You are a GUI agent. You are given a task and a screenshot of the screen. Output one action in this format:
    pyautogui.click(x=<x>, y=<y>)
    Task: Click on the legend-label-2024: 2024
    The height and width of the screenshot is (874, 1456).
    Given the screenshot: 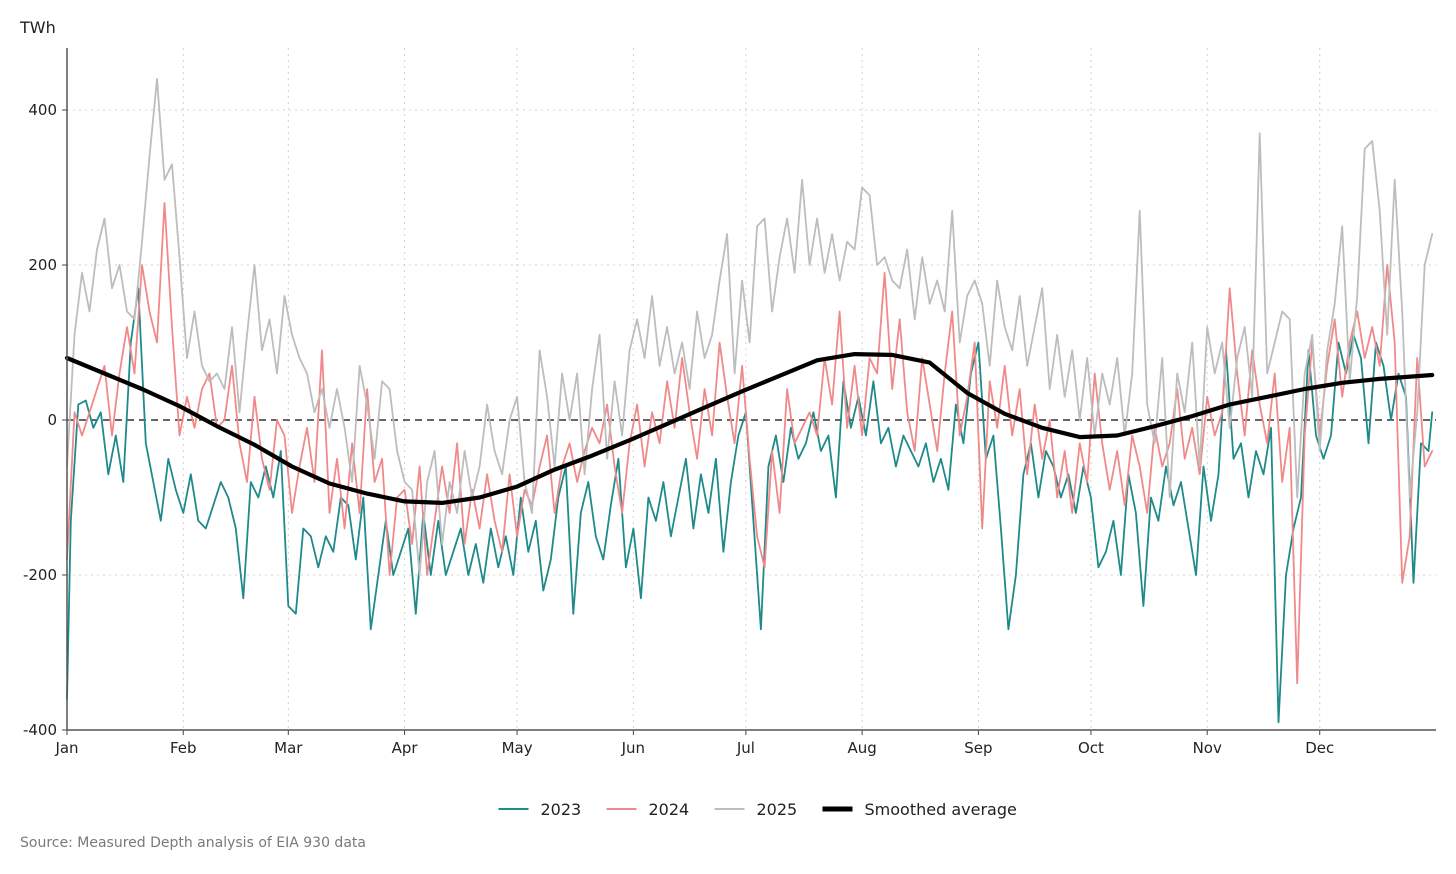 What is the action you would take?
    pyautogui.click(x=669, y=809)
    